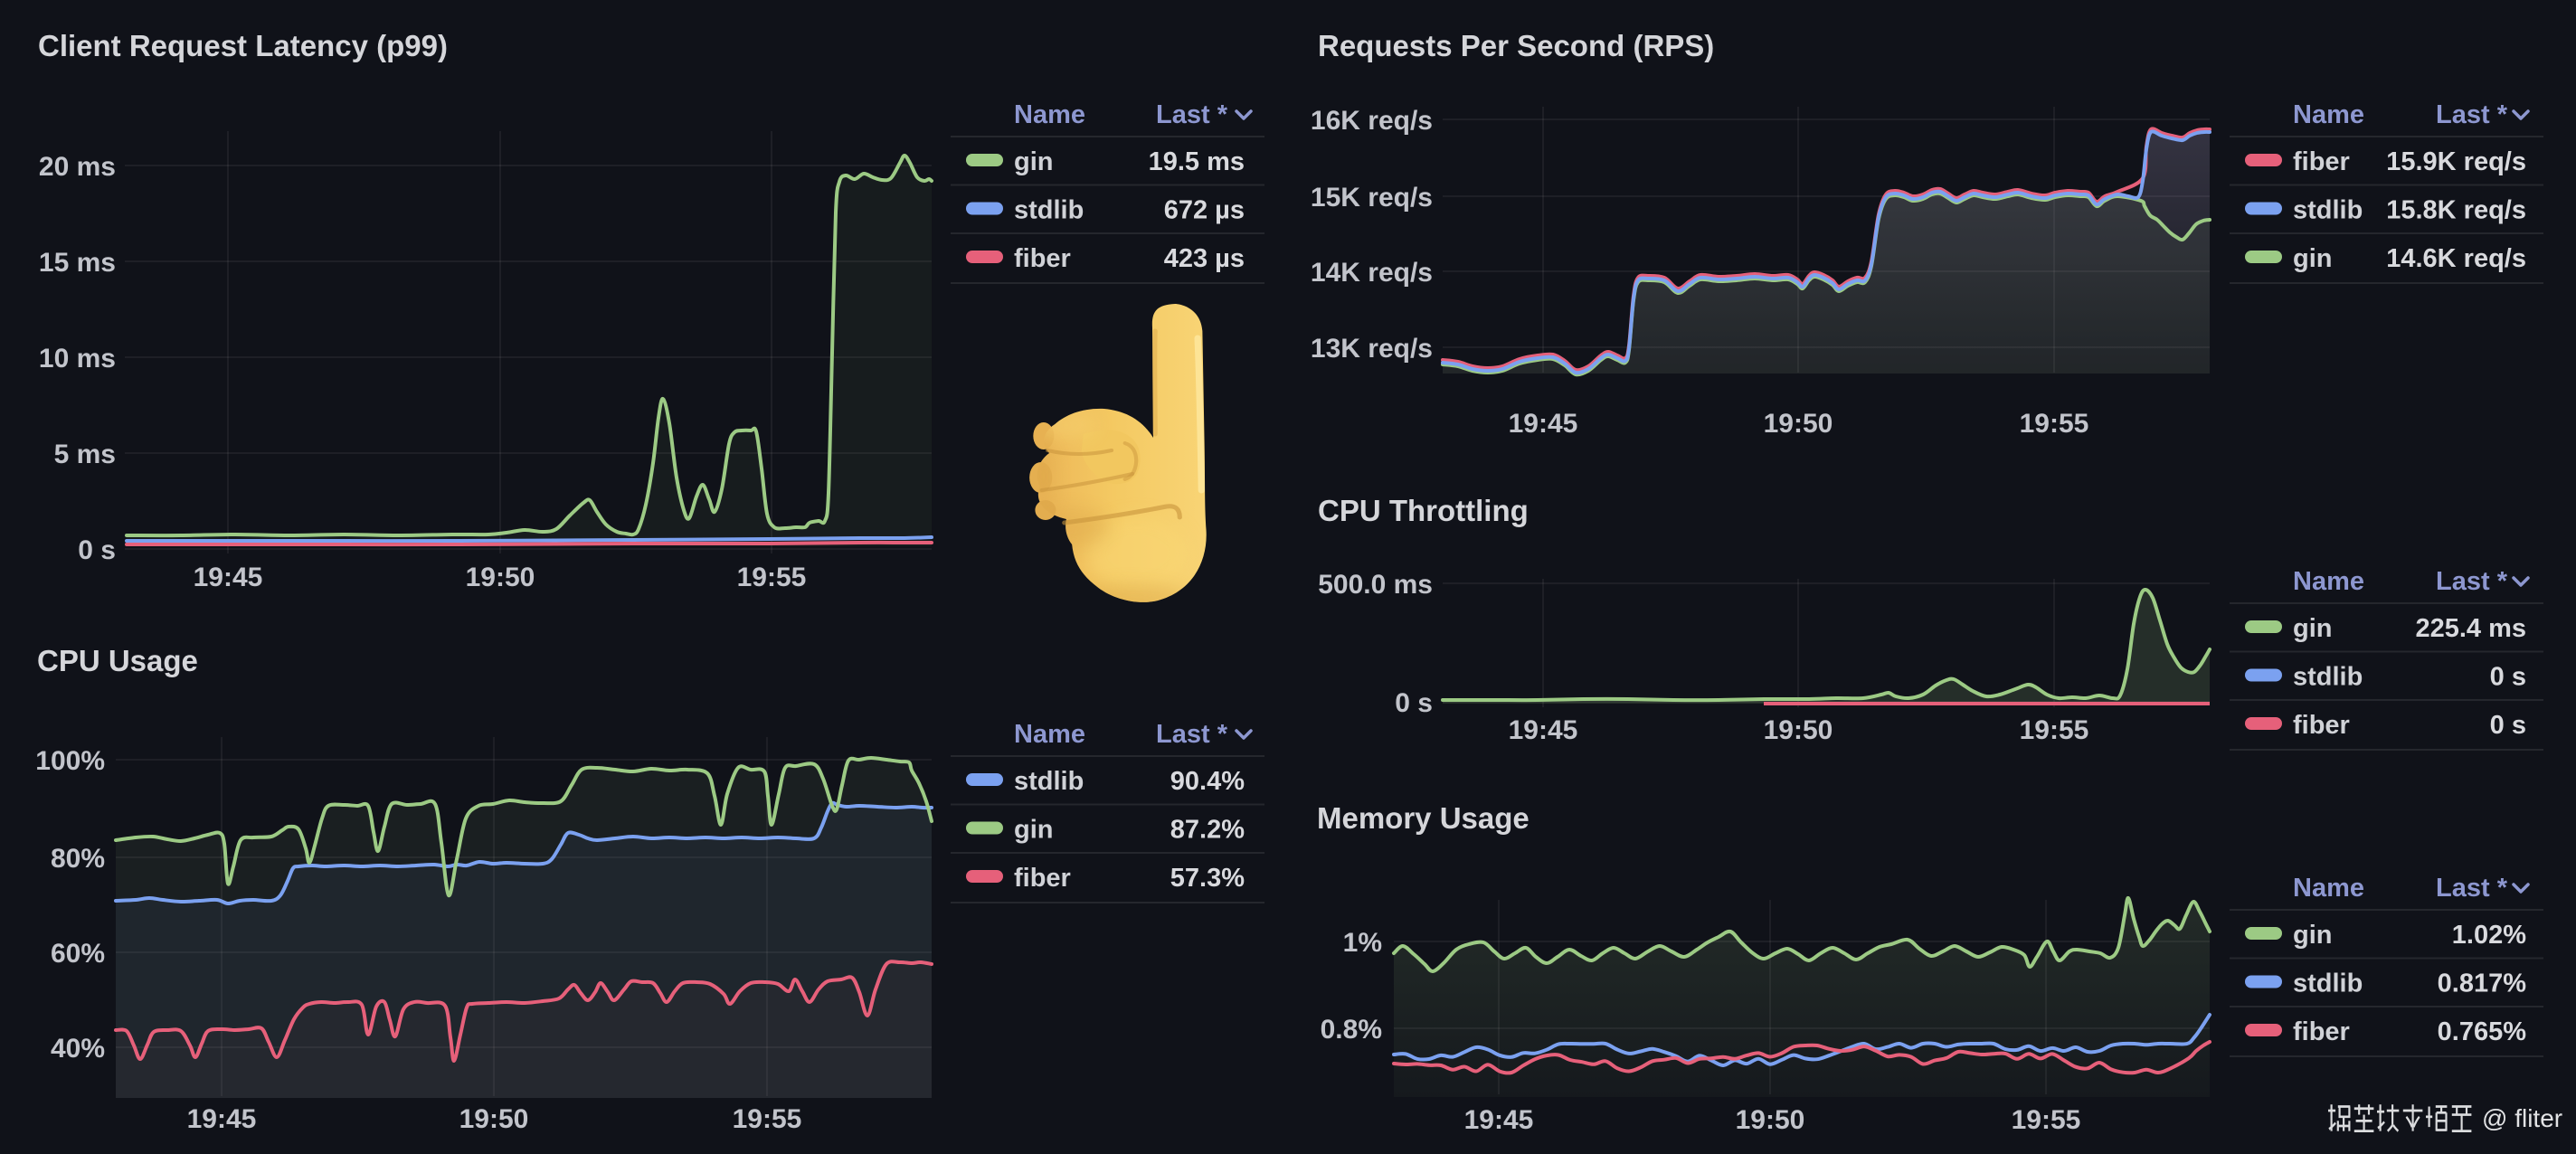  What do you see at coordinates (78, 263) in the screenshot?
I see `svg-text: 15 ms` at bounding box center [78, 263].